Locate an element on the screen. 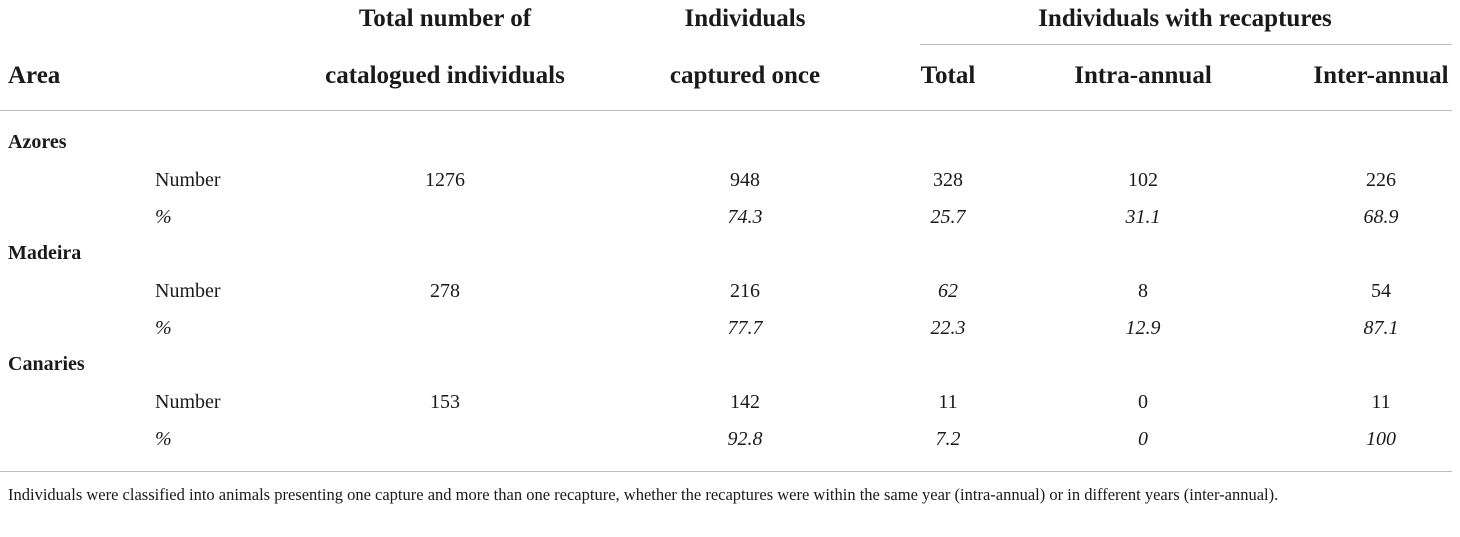 Image resolution: width=1460 pixels, height=537 pixels. cell-intra: 12.9 is located at coordinates (1143, 328).